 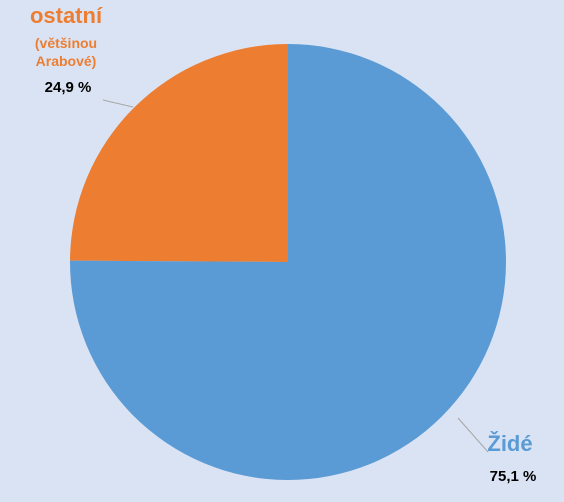 What do you see at coordinates (513, 476) in the screenshot?
I see `value-label: 75,1 %` at bounding box center [513, 476].